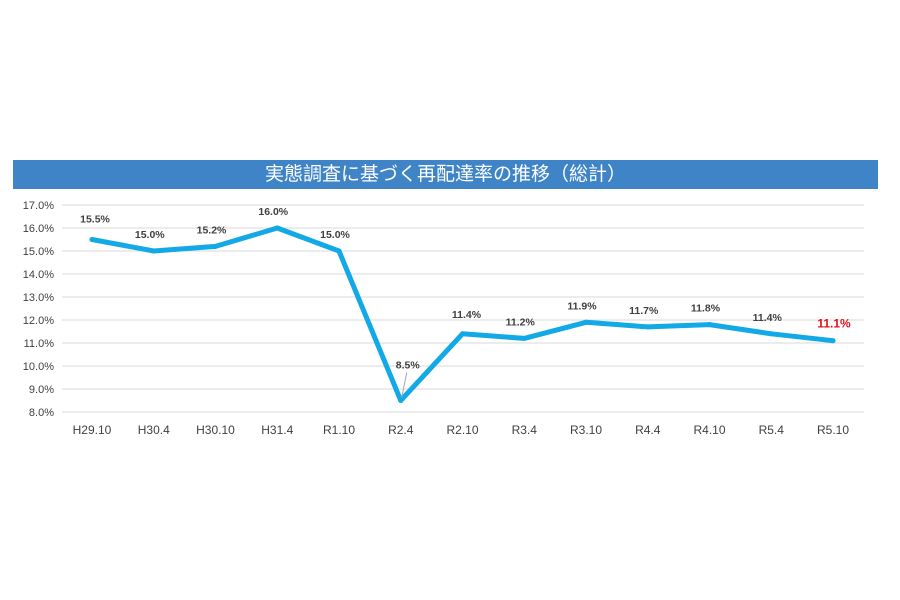 The width and height of the screenshot is (900, 600). Describe the element at coordinates (38, 206) in the screenshot. I see `y-tick-label: 17.0%` at that location.